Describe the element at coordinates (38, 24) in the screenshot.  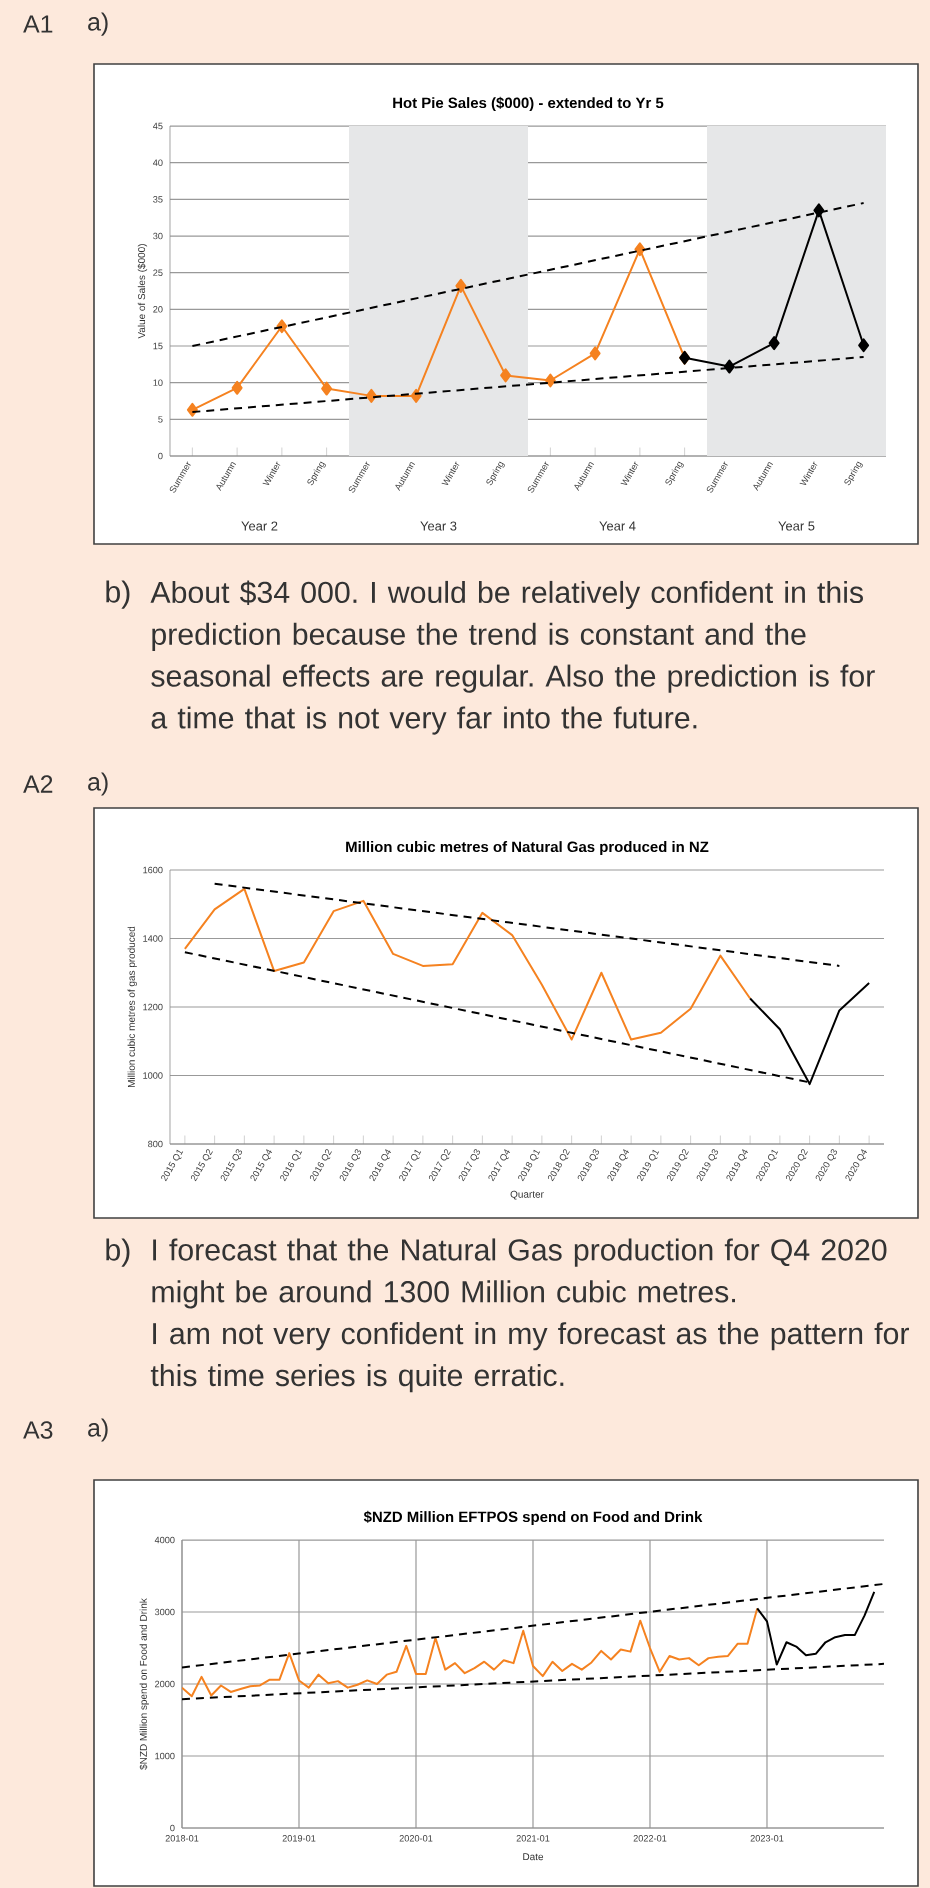
I see `text: A1` at that location.